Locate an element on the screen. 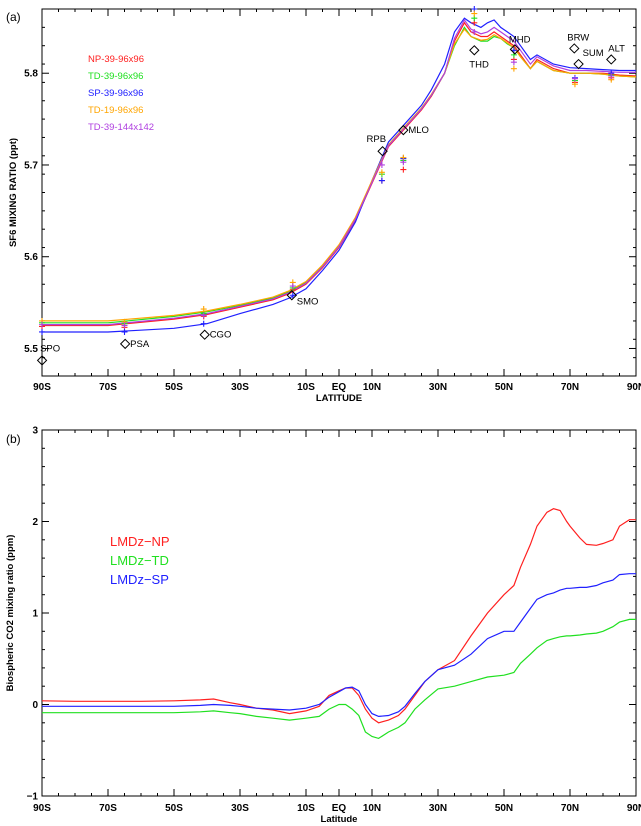 This screenshot has height=826, width=641. station-label: SMO is located at coordinates (308, 301).